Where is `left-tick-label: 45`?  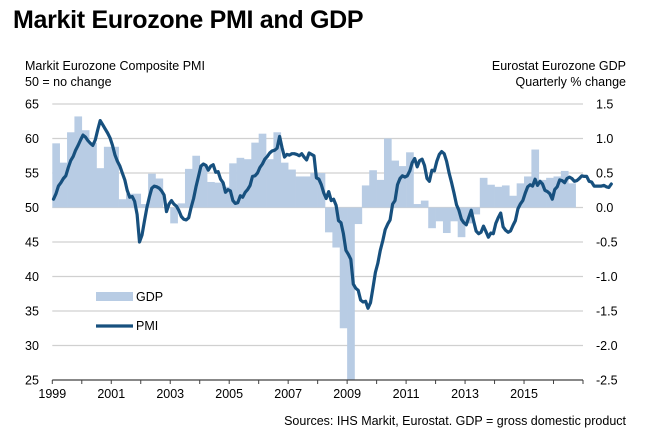 left-tick-label: 45 is located at coordinates (32, 243).